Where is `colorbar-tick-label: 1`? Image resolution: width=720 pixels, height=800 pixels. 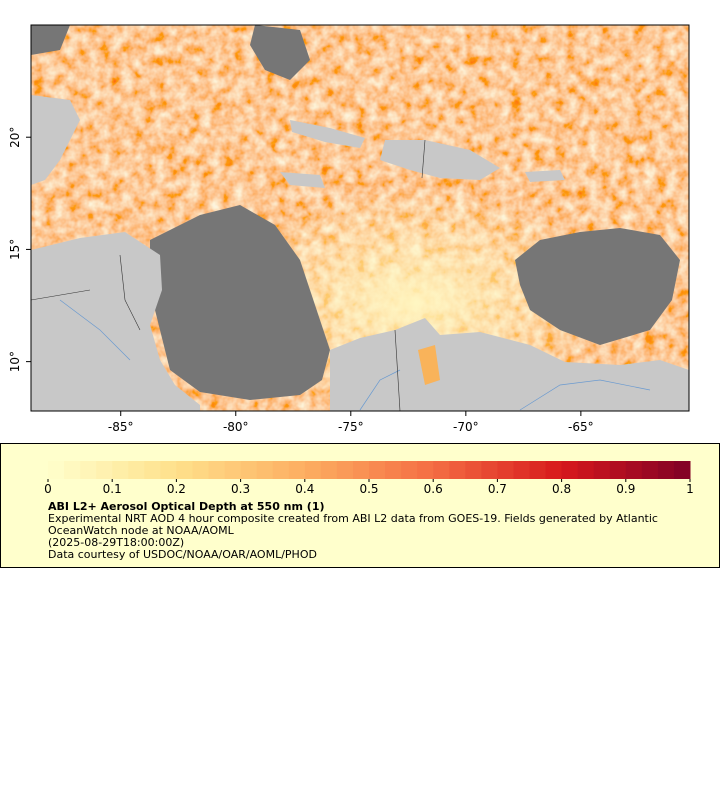 colorbar-tick-label: 1 is located at coordinates (690, 489).